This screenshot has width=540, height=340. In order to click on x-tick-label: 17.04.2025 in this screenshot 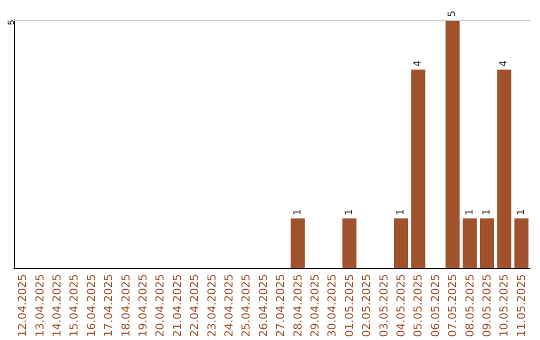, I will do `click(109, 306)`.